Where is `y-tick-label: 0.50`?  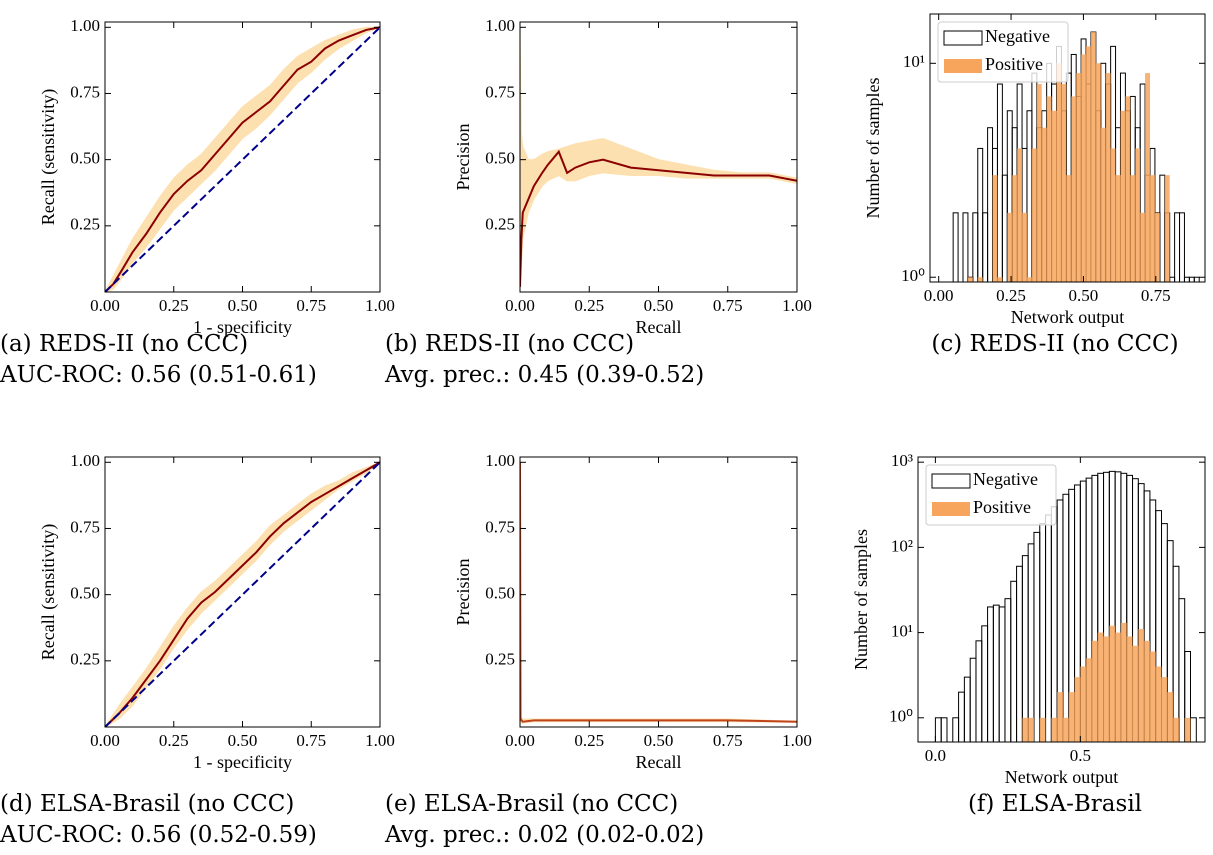 y-tick-label: 0.50 is located at coordinates (85, 158).